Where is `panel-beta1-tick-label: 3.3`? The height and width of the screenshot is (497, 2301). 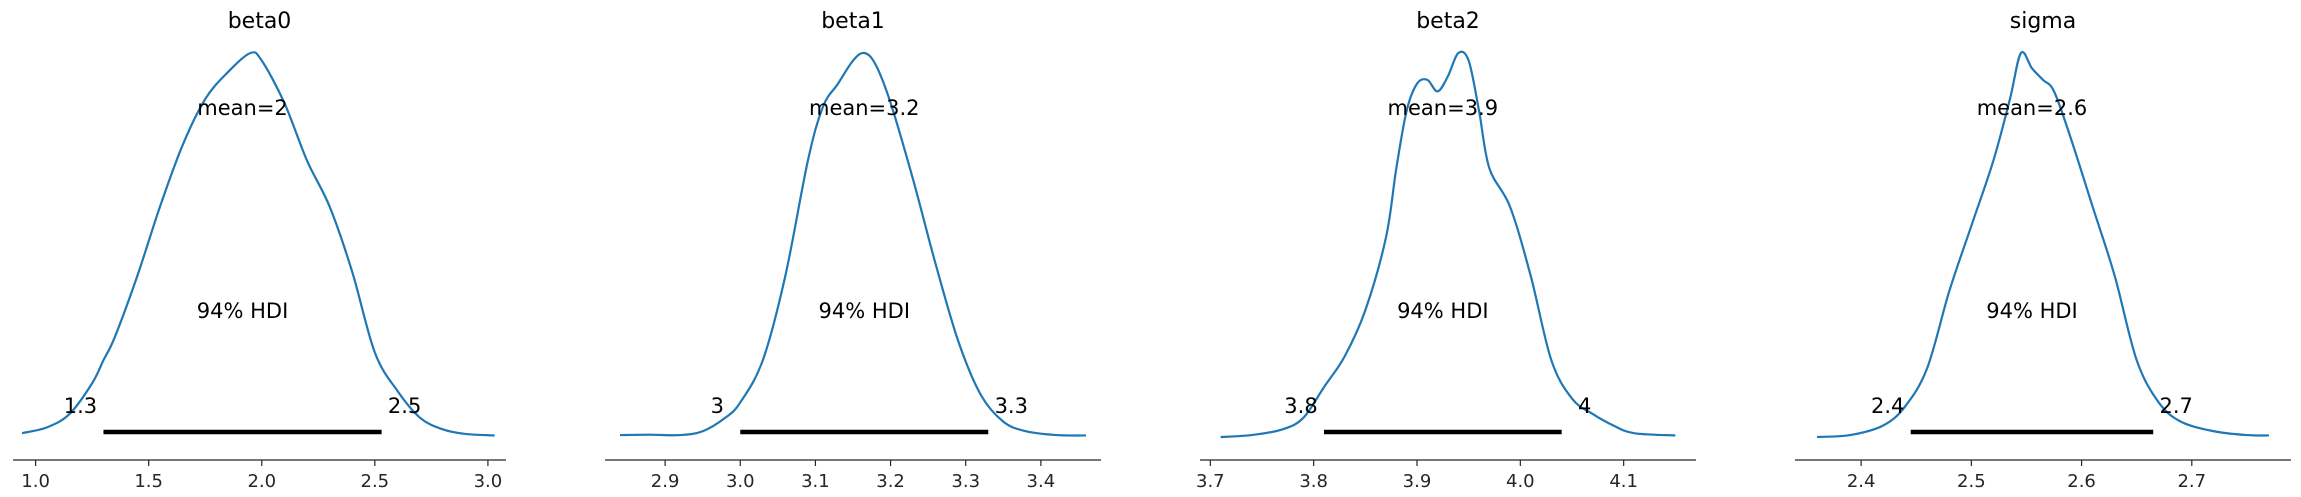
panel-beta1-tick-label: 3.3 is located at coordinates (965, 481).